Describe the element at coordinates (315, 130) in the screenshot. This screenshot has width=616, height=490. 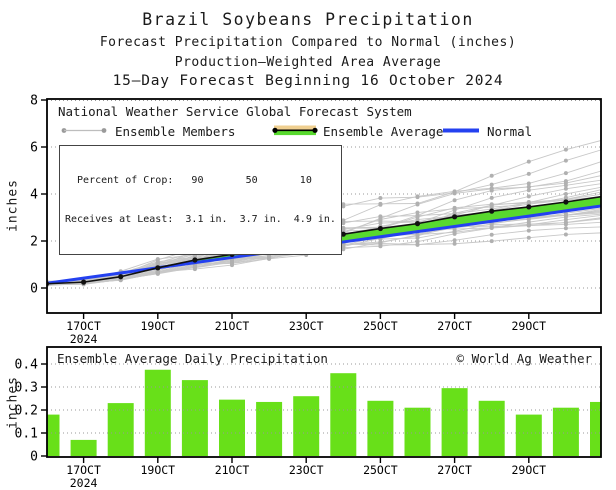
I see `legend-average-dot-right` at that location.